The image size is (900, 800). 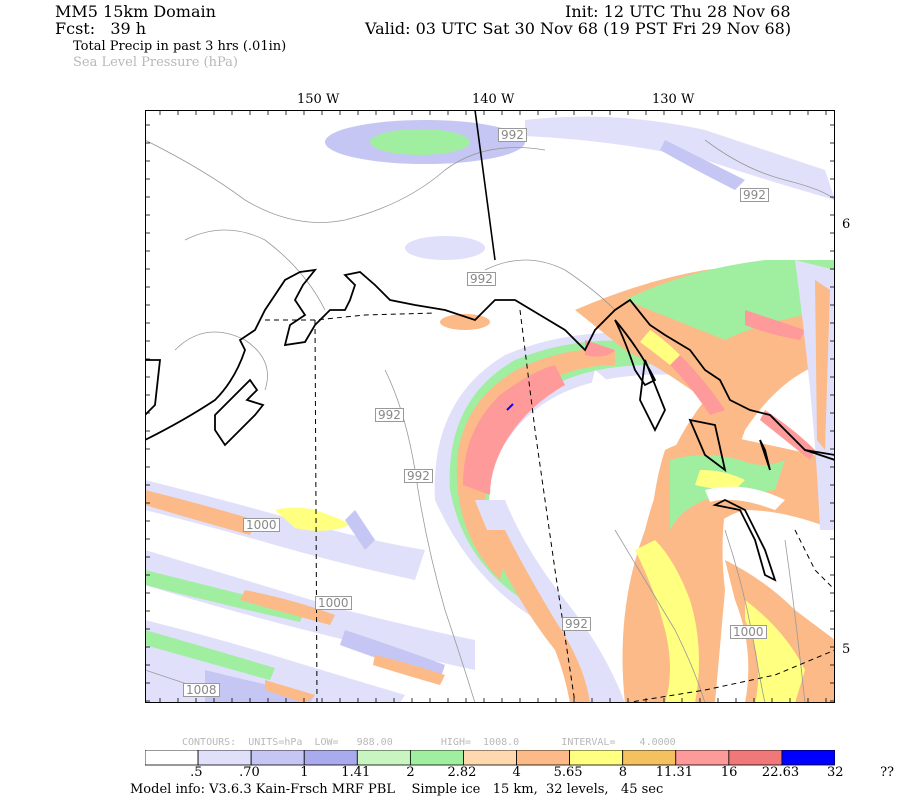 I want to click on legend-label: 32, so click(x=835, y=772).